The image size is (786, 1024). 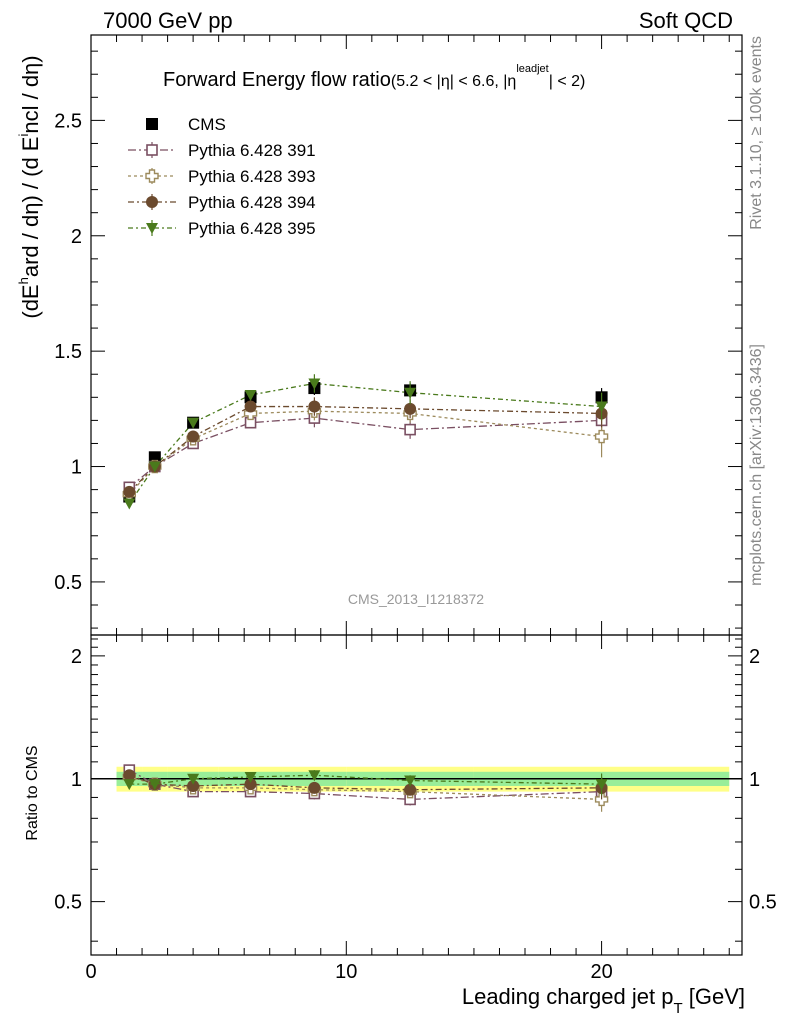 I want to click on legend-label: Pythia 6.428 395, so click(x=252, y=228).